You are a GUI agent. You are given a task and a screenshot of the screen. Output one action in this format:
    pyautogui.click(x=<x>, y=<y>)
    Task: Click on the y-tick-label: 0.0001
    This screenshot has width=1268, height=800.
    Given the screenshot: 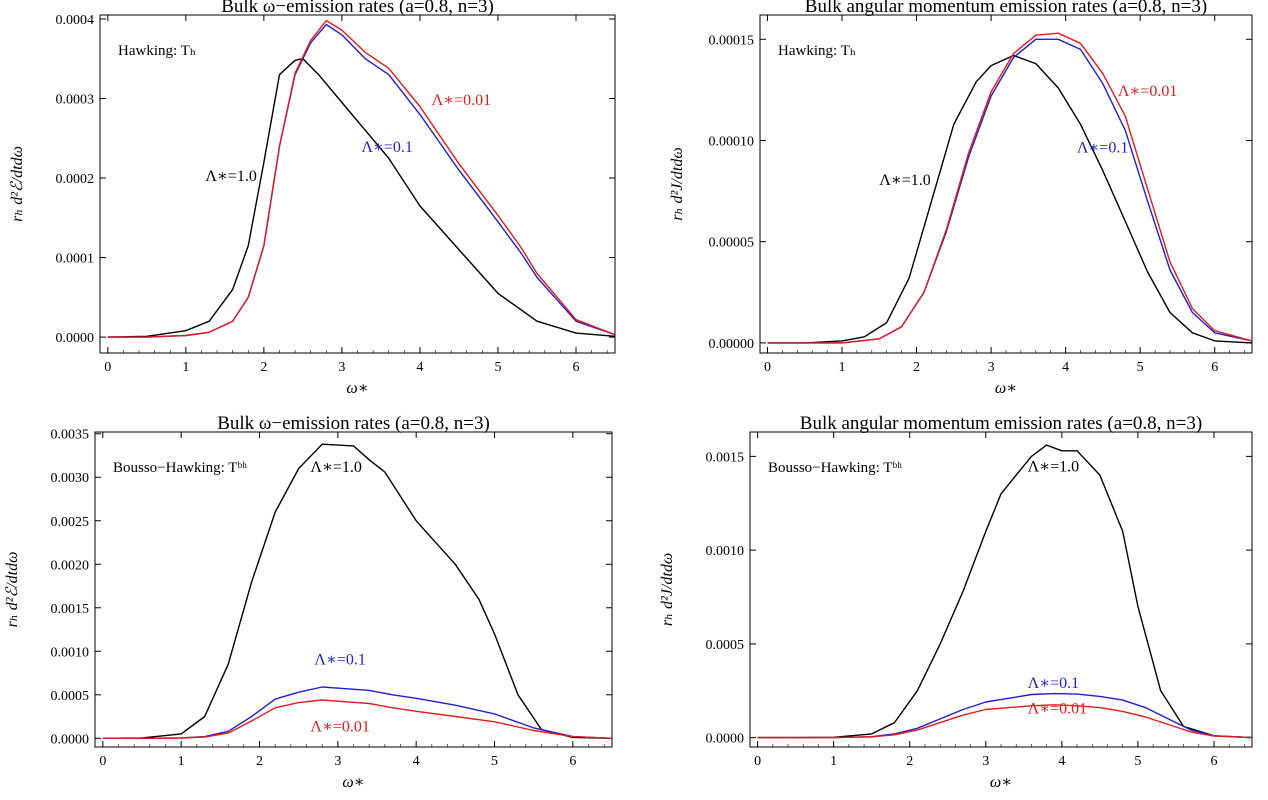 What is the action you would take?
    pyautogui.click(x=75, y=259)
    